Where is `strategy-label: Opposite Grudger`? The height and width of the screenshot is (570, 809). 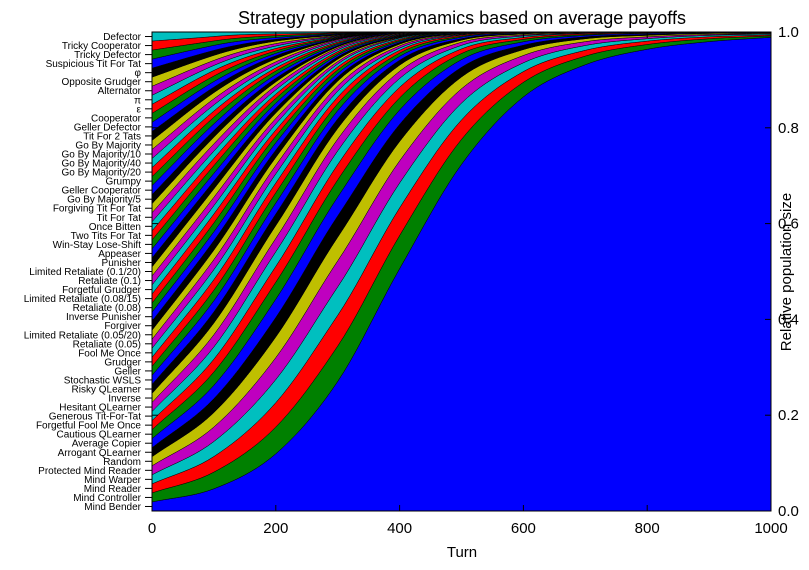 strategy-label: Opposite Grudger is located at coordinates (102, 82).